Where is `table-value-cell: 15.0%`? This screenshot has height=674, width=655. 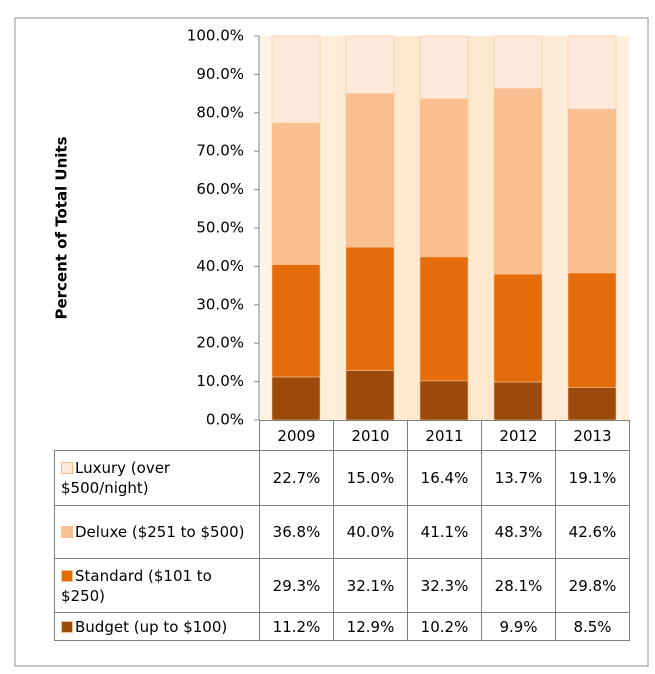 table-value-cell: 15.0% is located at coordinates (370, 478).